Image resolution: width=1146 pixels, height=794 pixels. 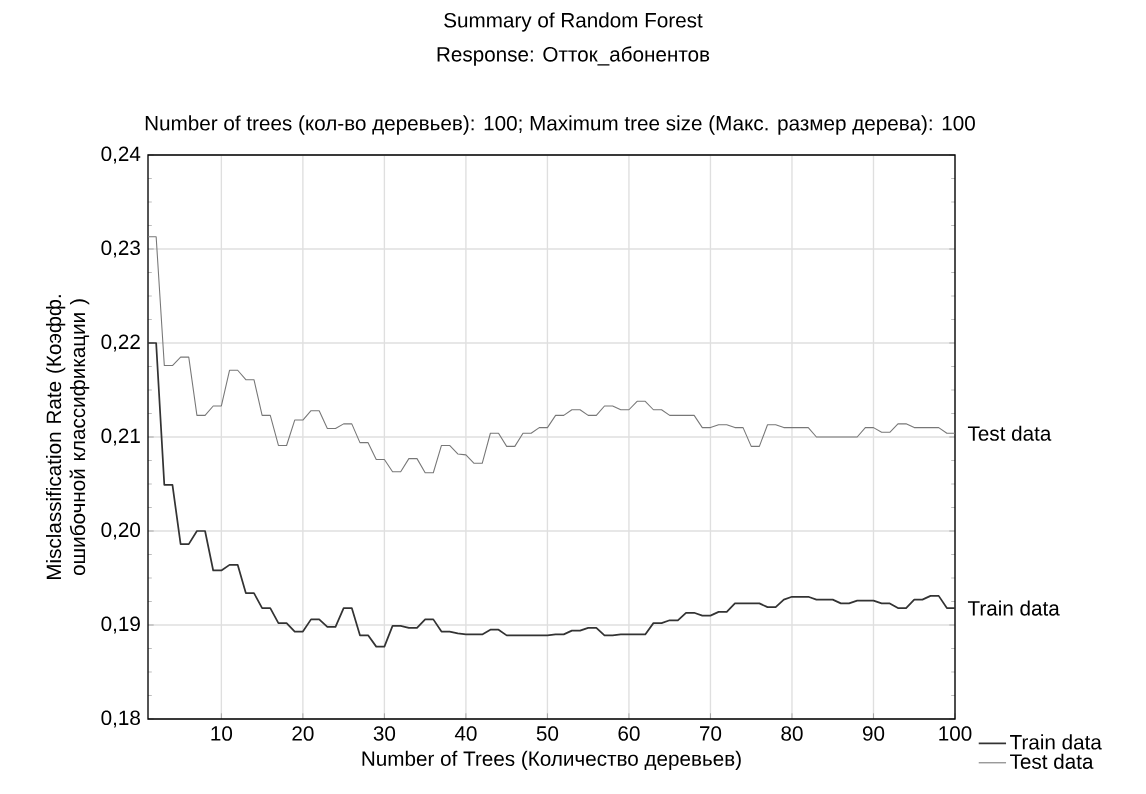 What do you see at coordinates (120, 437) in the screenshot?
I see `y-tick-label: 0,21` at bounding box center [120, 437].